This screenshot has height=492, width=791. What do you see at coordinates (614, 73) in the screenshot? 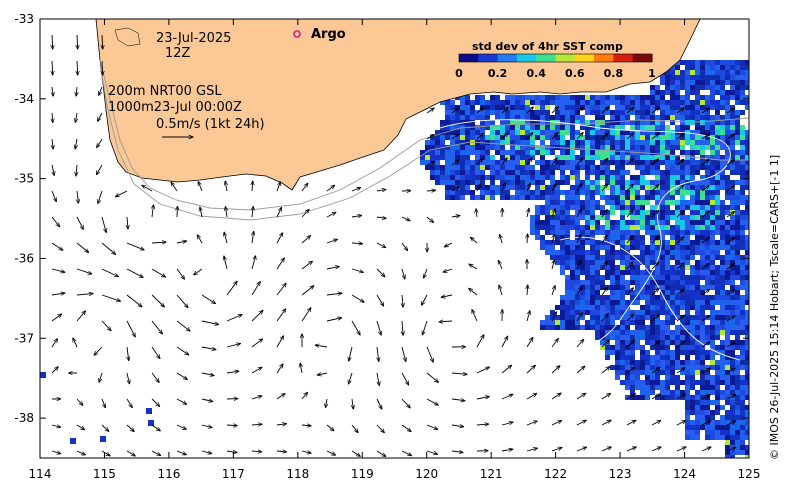
I see `colorbar-tick-label: 0.8` at bounding box center [614, 73].